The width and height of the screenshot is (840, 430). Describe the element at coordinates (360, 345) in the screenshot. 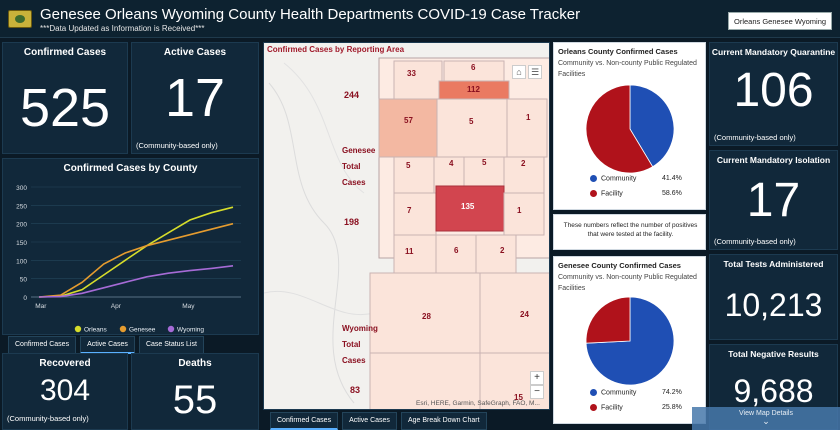

I see `wyoming-total-label: Wyoming Total Cases` at that location.